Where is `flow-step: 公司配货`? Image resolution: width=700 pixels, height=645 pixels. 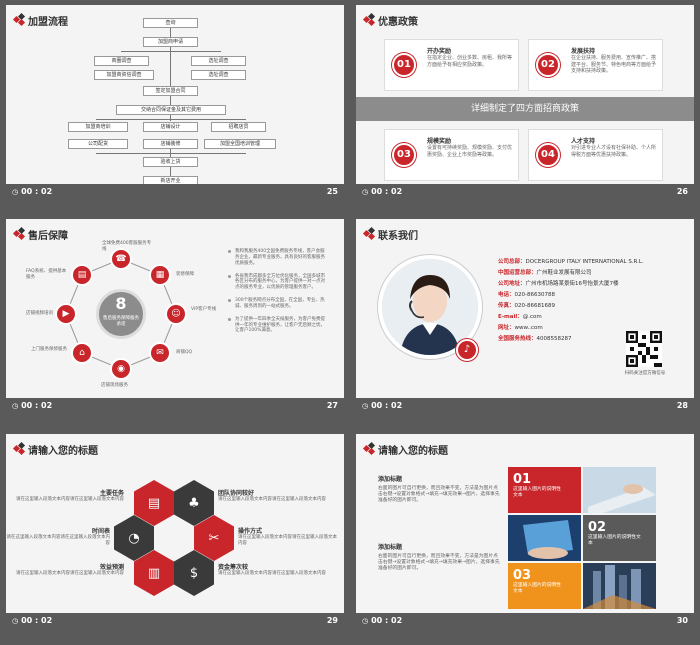
flow-step: 公司配货 is located at coordinates (98, 144).